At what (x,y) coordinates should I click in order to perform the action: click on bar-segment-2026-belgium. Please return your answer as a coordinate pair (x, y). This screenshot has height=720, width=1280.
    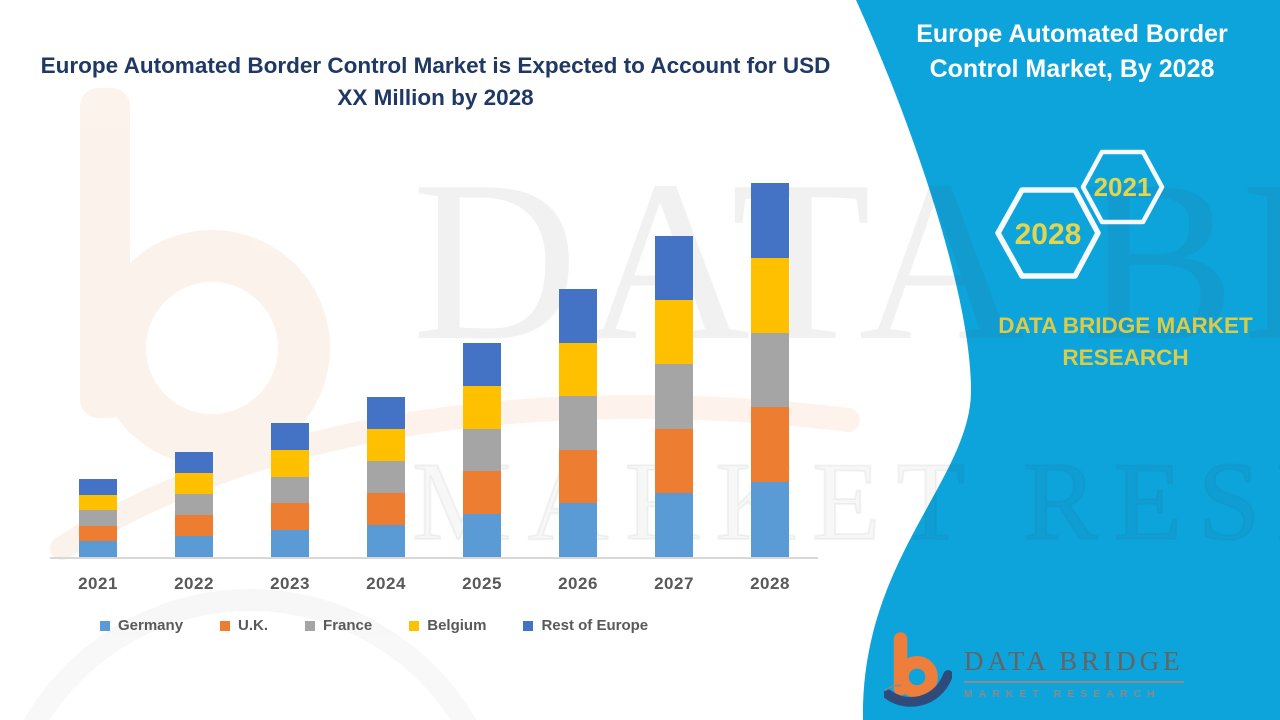
    Looking at the image, I should click on (578, 369).